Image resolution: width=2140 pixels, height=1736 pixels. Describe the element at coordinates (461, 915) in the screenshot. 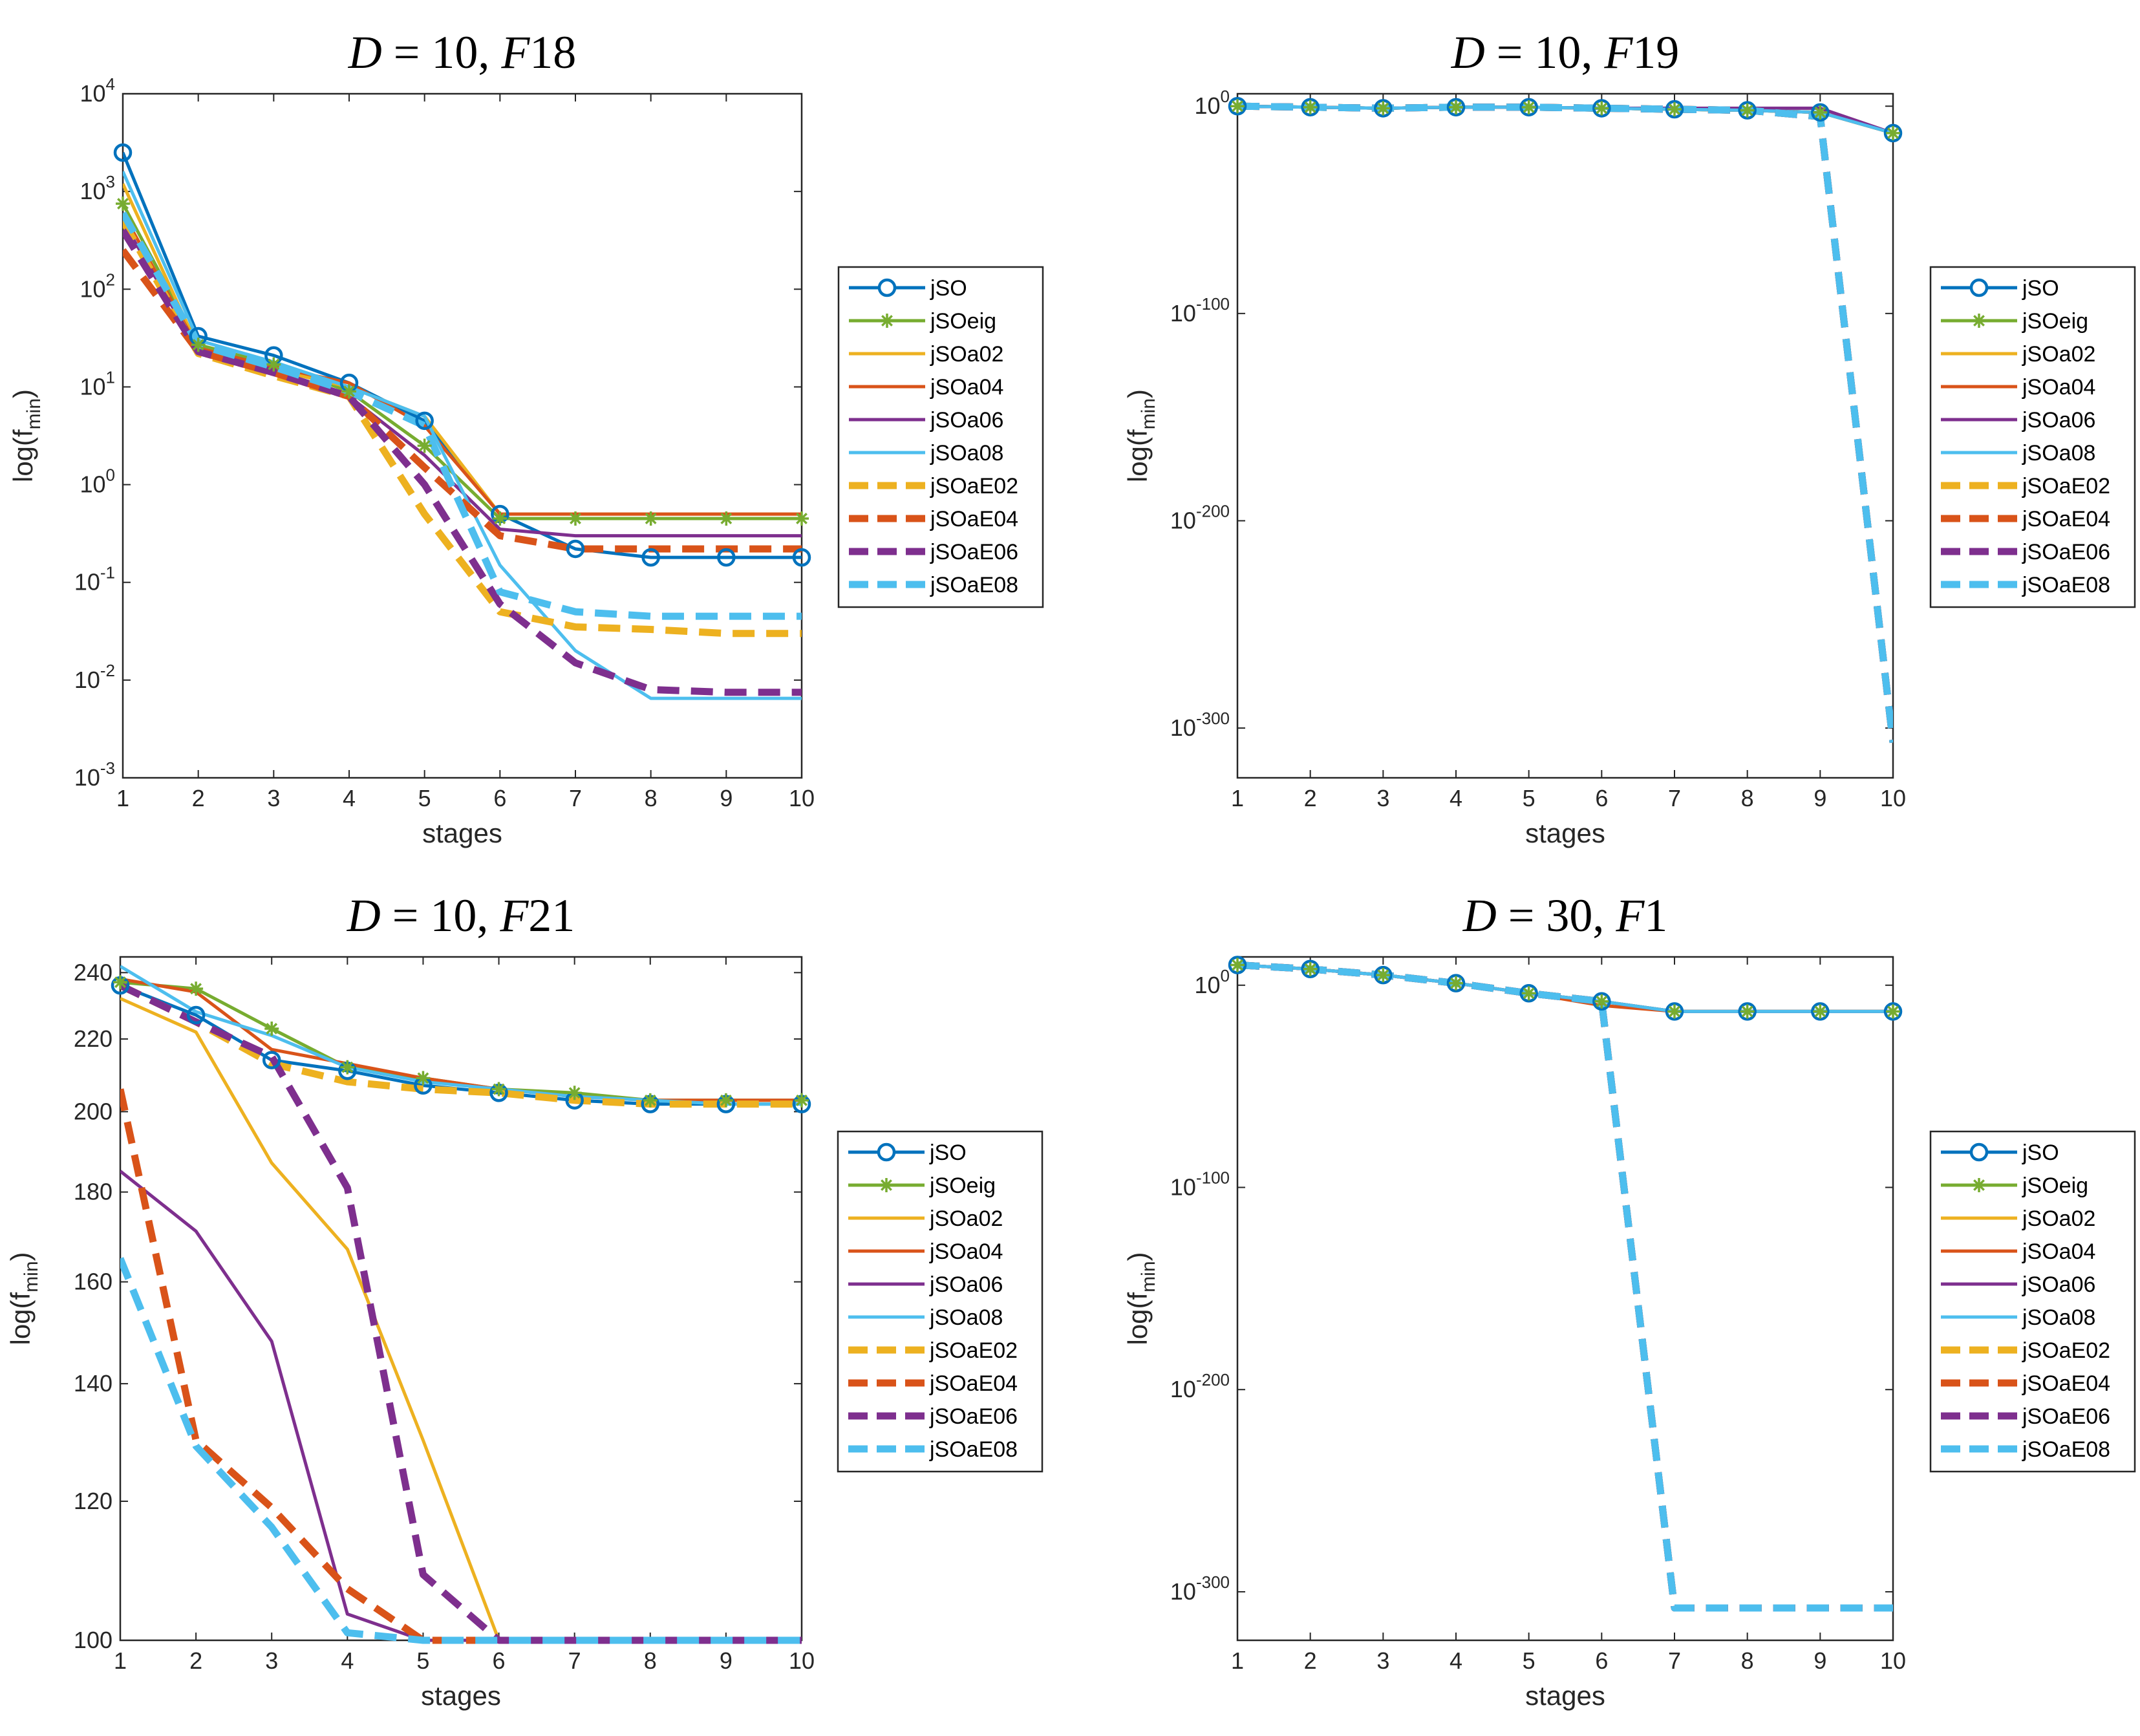

I see `chart-title: D = 10, F21` at that location.